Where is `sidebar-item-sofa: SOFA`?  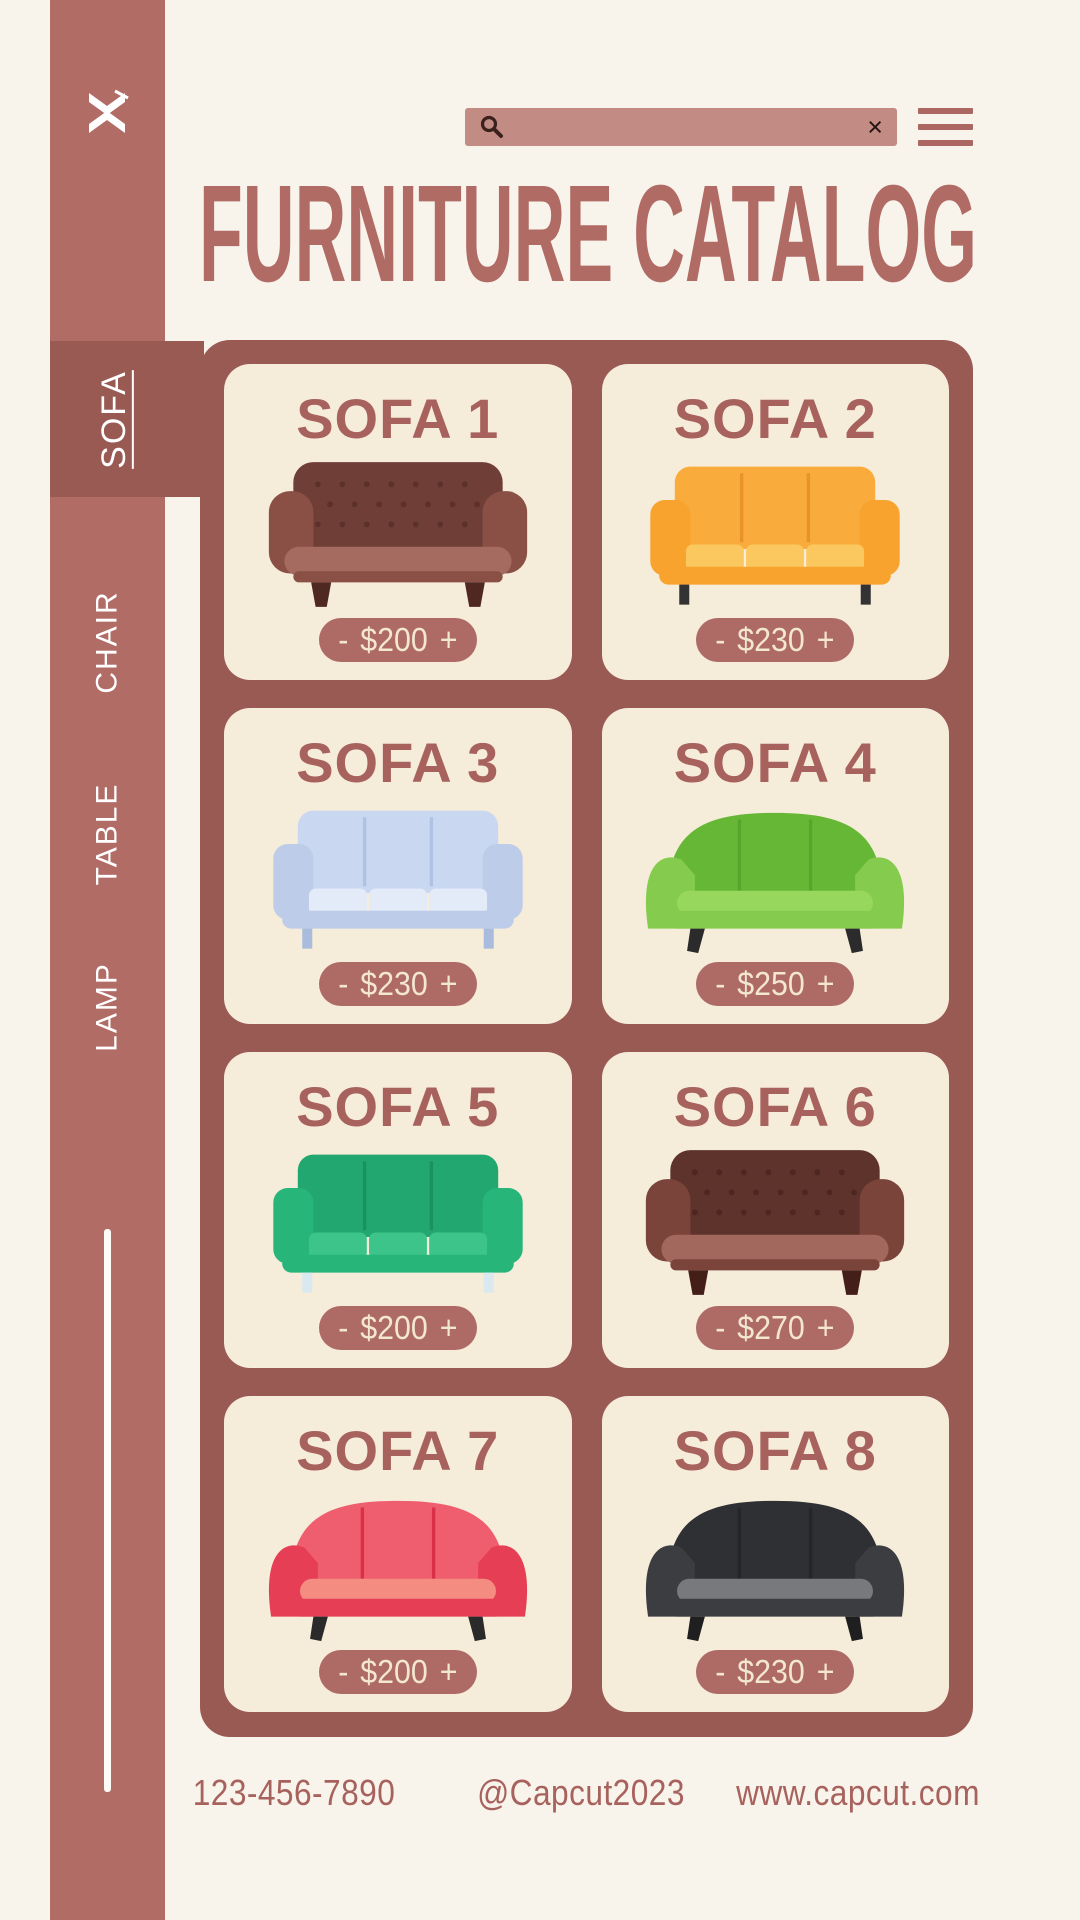
sidebar-item-sofa: SOFA is located at coordinates (127, 419).